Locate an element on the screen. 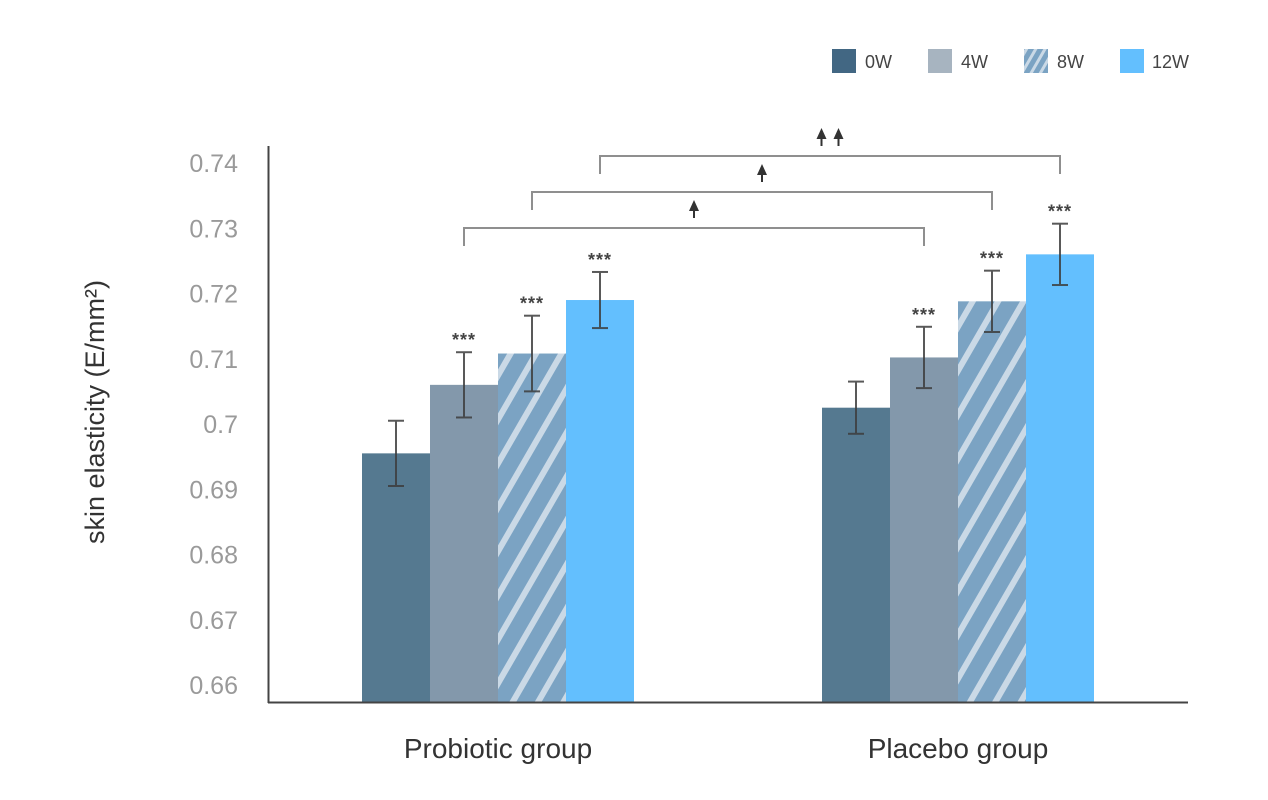  bar-4w-probiotic is located at coordinates (464, 543).